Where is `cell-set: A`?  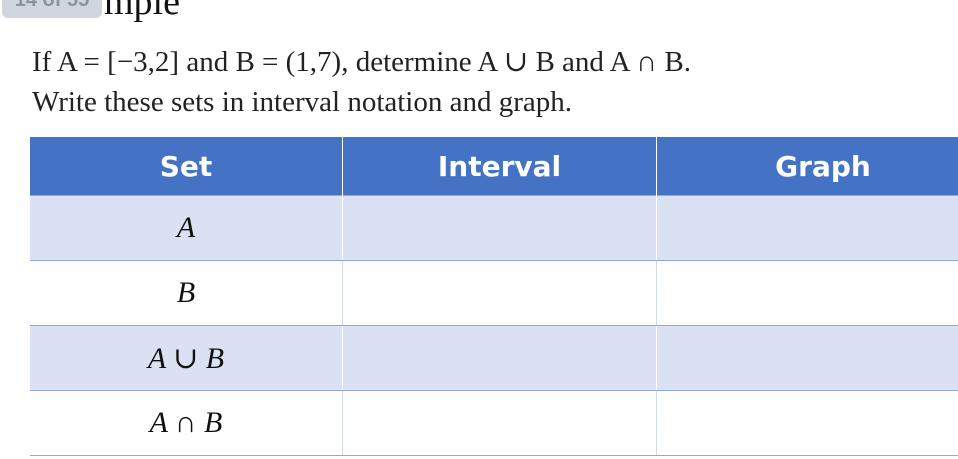 cell-set: A is located at coordinates (186, 228).